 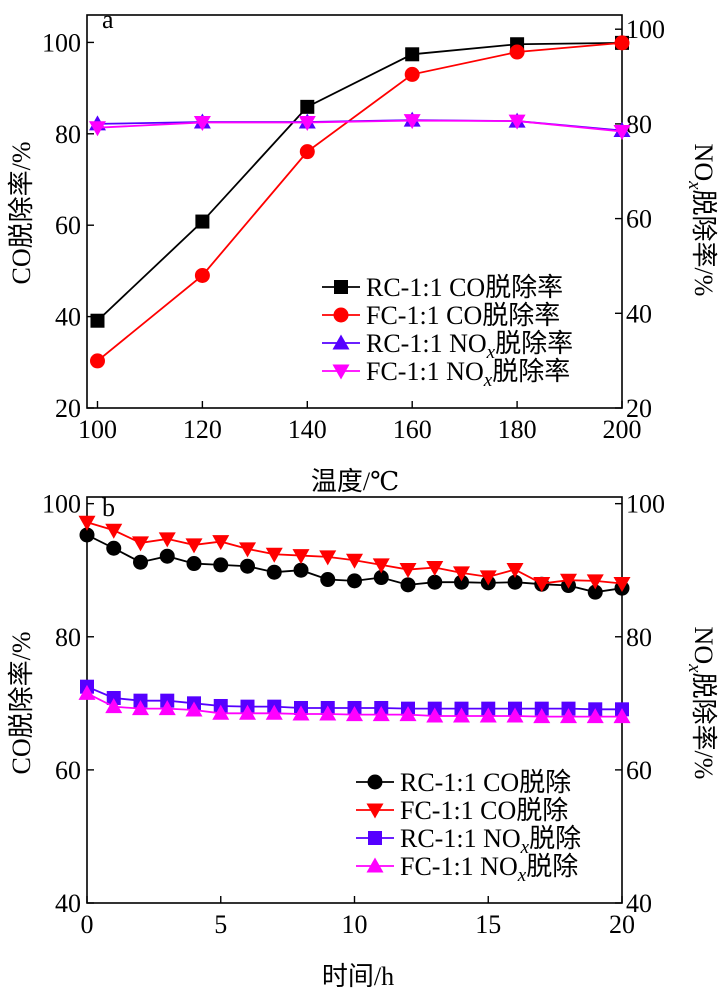 I want to click on y-right-tick-label: 40, so click(x=639, y=313).